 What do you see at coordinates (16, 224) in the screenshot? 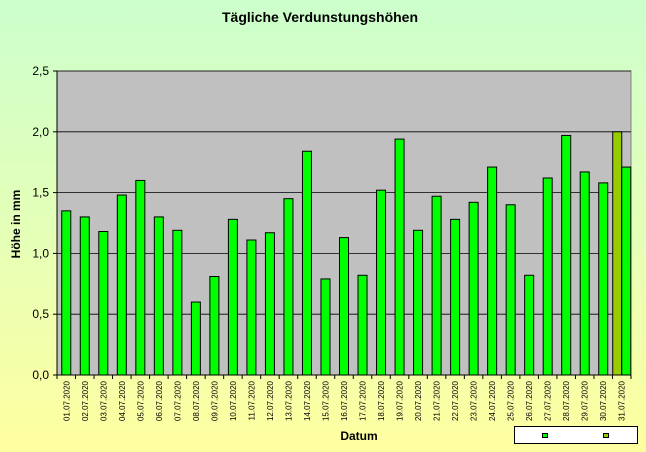
I see `y-axis-label: Höhe in mm` at bounding box center [16, 224].